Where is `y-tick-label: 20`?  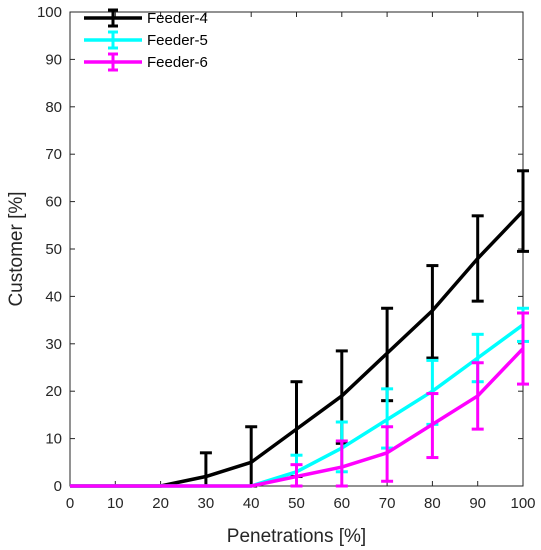
y-tick-label: 20 is located at coordinates (53, 391).